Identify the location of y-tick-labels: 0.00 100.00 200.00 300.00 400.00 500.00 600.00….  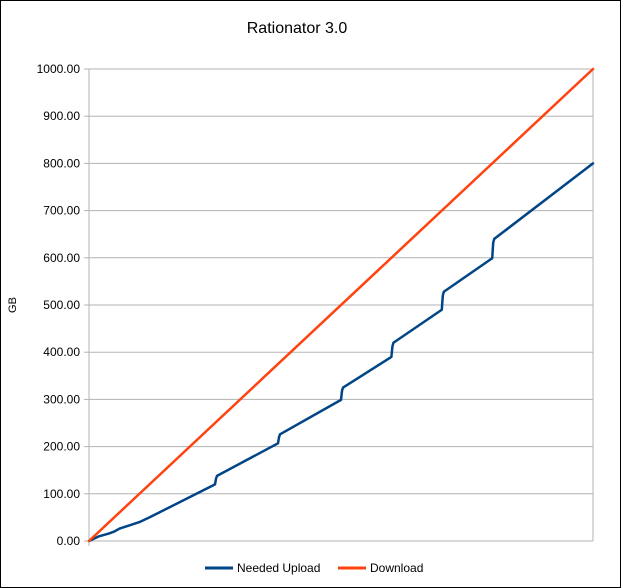
(59, 305).